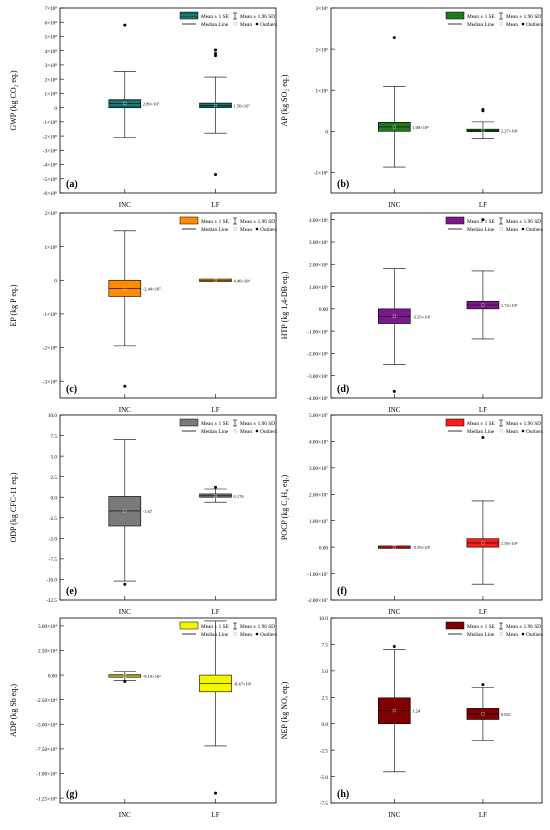  What do you see at coordinates (317, 601) in the screenshot?
I see `y-tick-label: -2.00×10⁷` at bounding box center [317, 601].